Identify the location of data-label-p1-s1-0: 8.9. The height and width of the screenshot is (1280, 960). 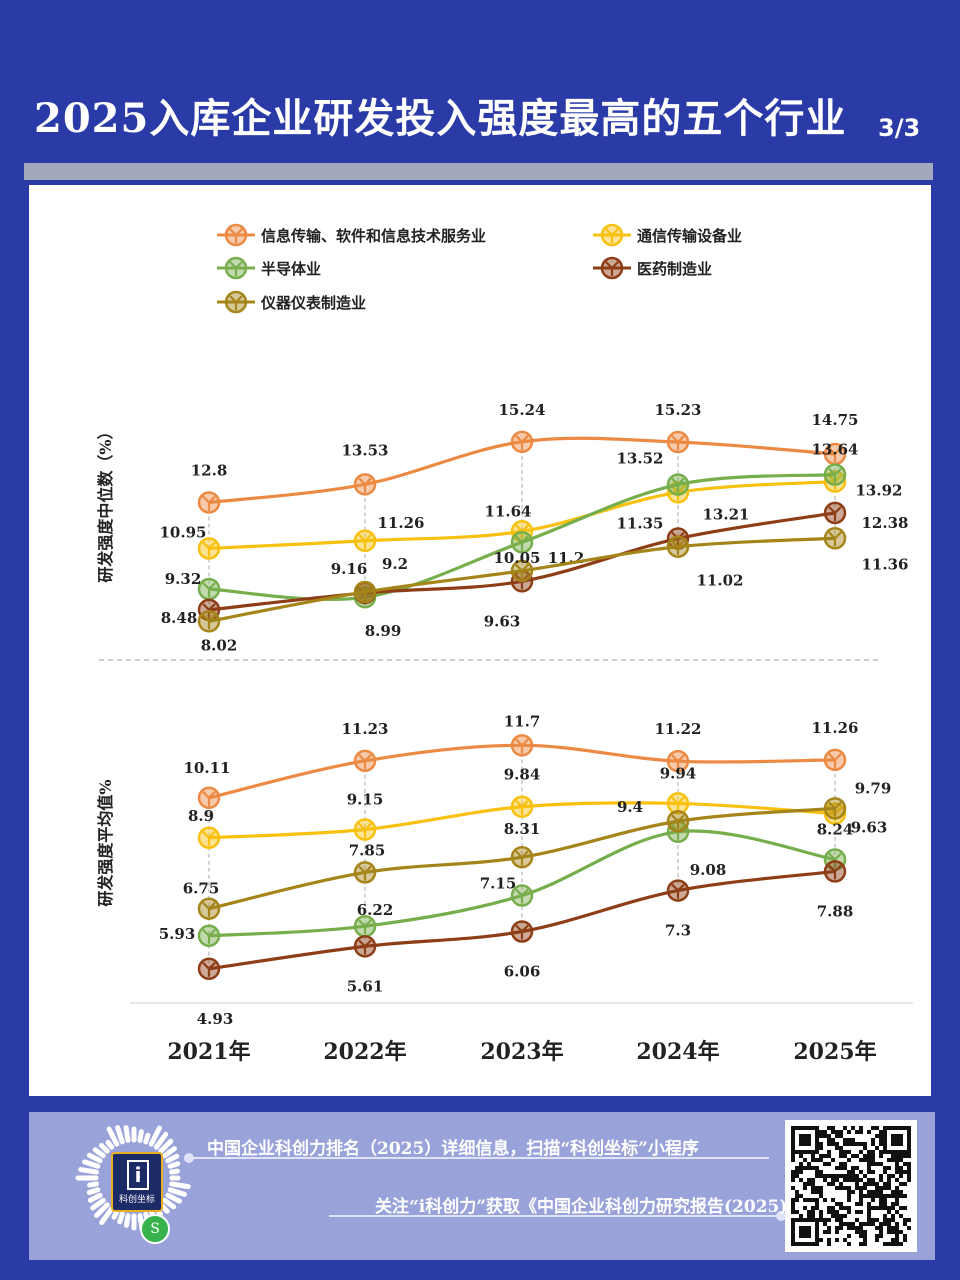
(201, 816).